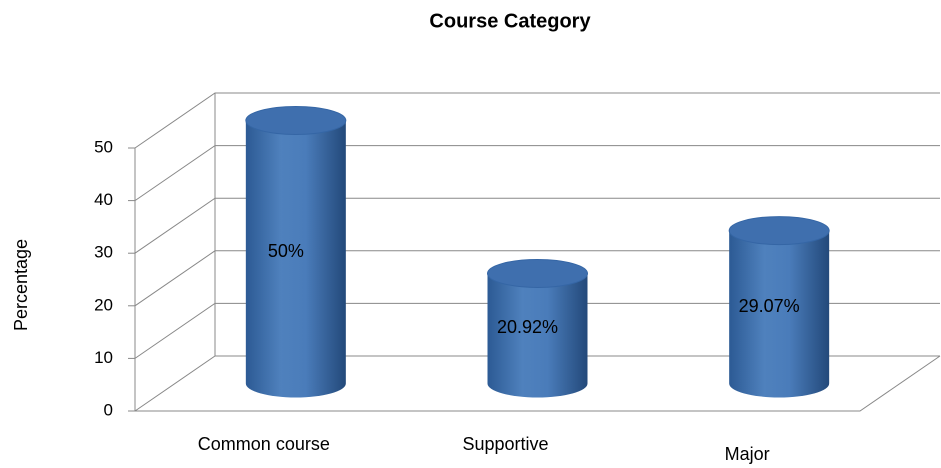 This screenshot has height=468, width=941. I want to click on x-tick-label: Common course, so click(264, 444).